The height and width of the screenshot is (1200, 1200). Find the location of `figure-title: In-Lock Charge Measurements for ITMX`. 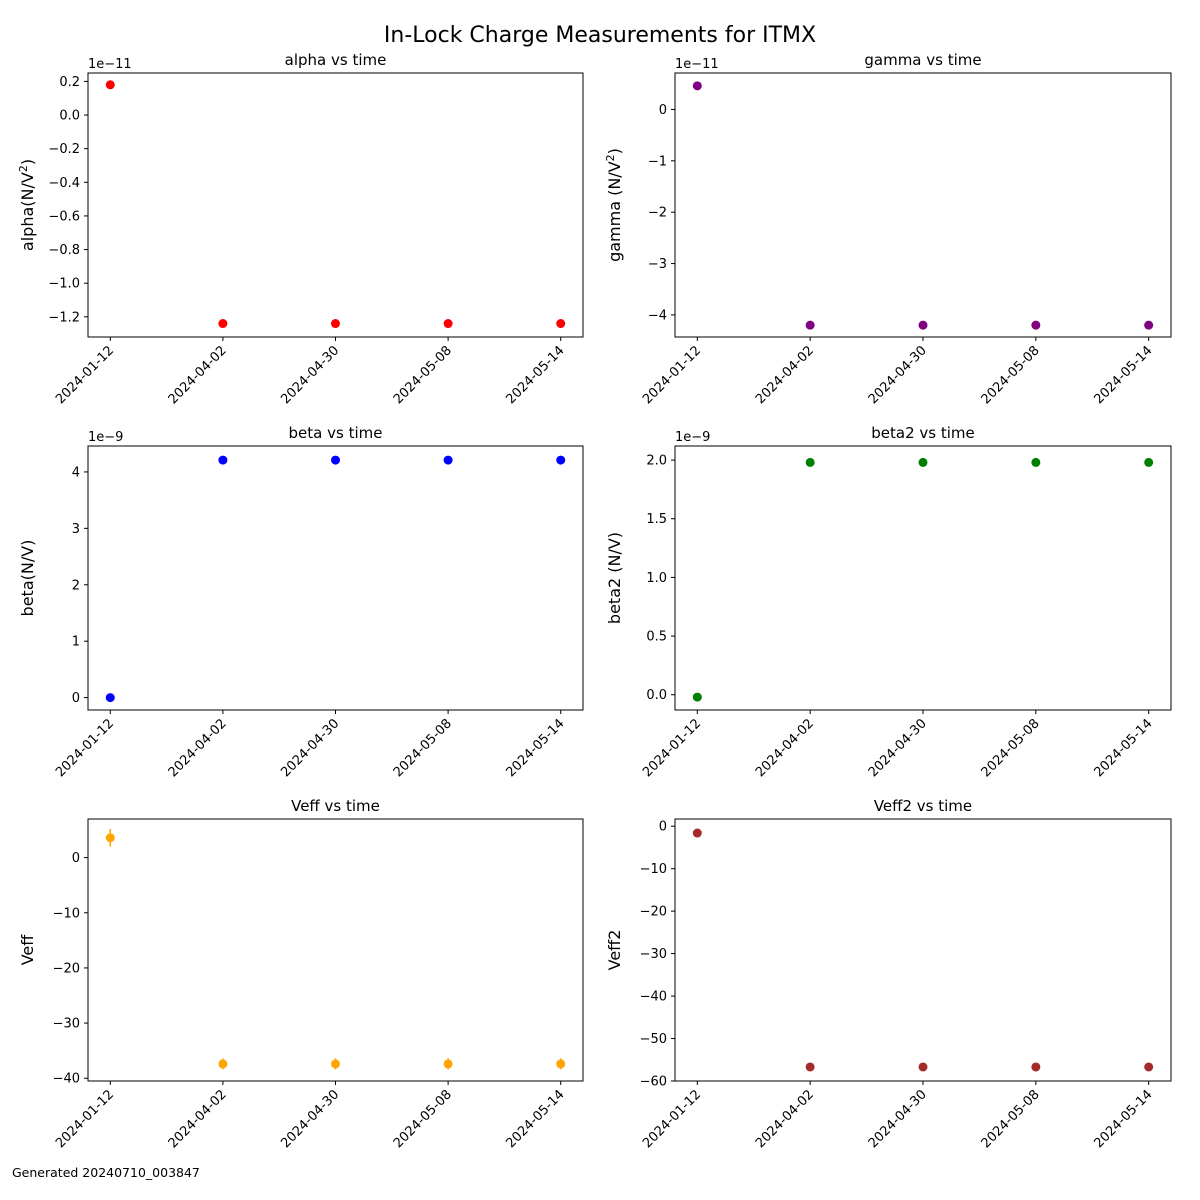

figure-title: In-Lock Charge Measurements for ITMX is located at coordinates (600, 35).